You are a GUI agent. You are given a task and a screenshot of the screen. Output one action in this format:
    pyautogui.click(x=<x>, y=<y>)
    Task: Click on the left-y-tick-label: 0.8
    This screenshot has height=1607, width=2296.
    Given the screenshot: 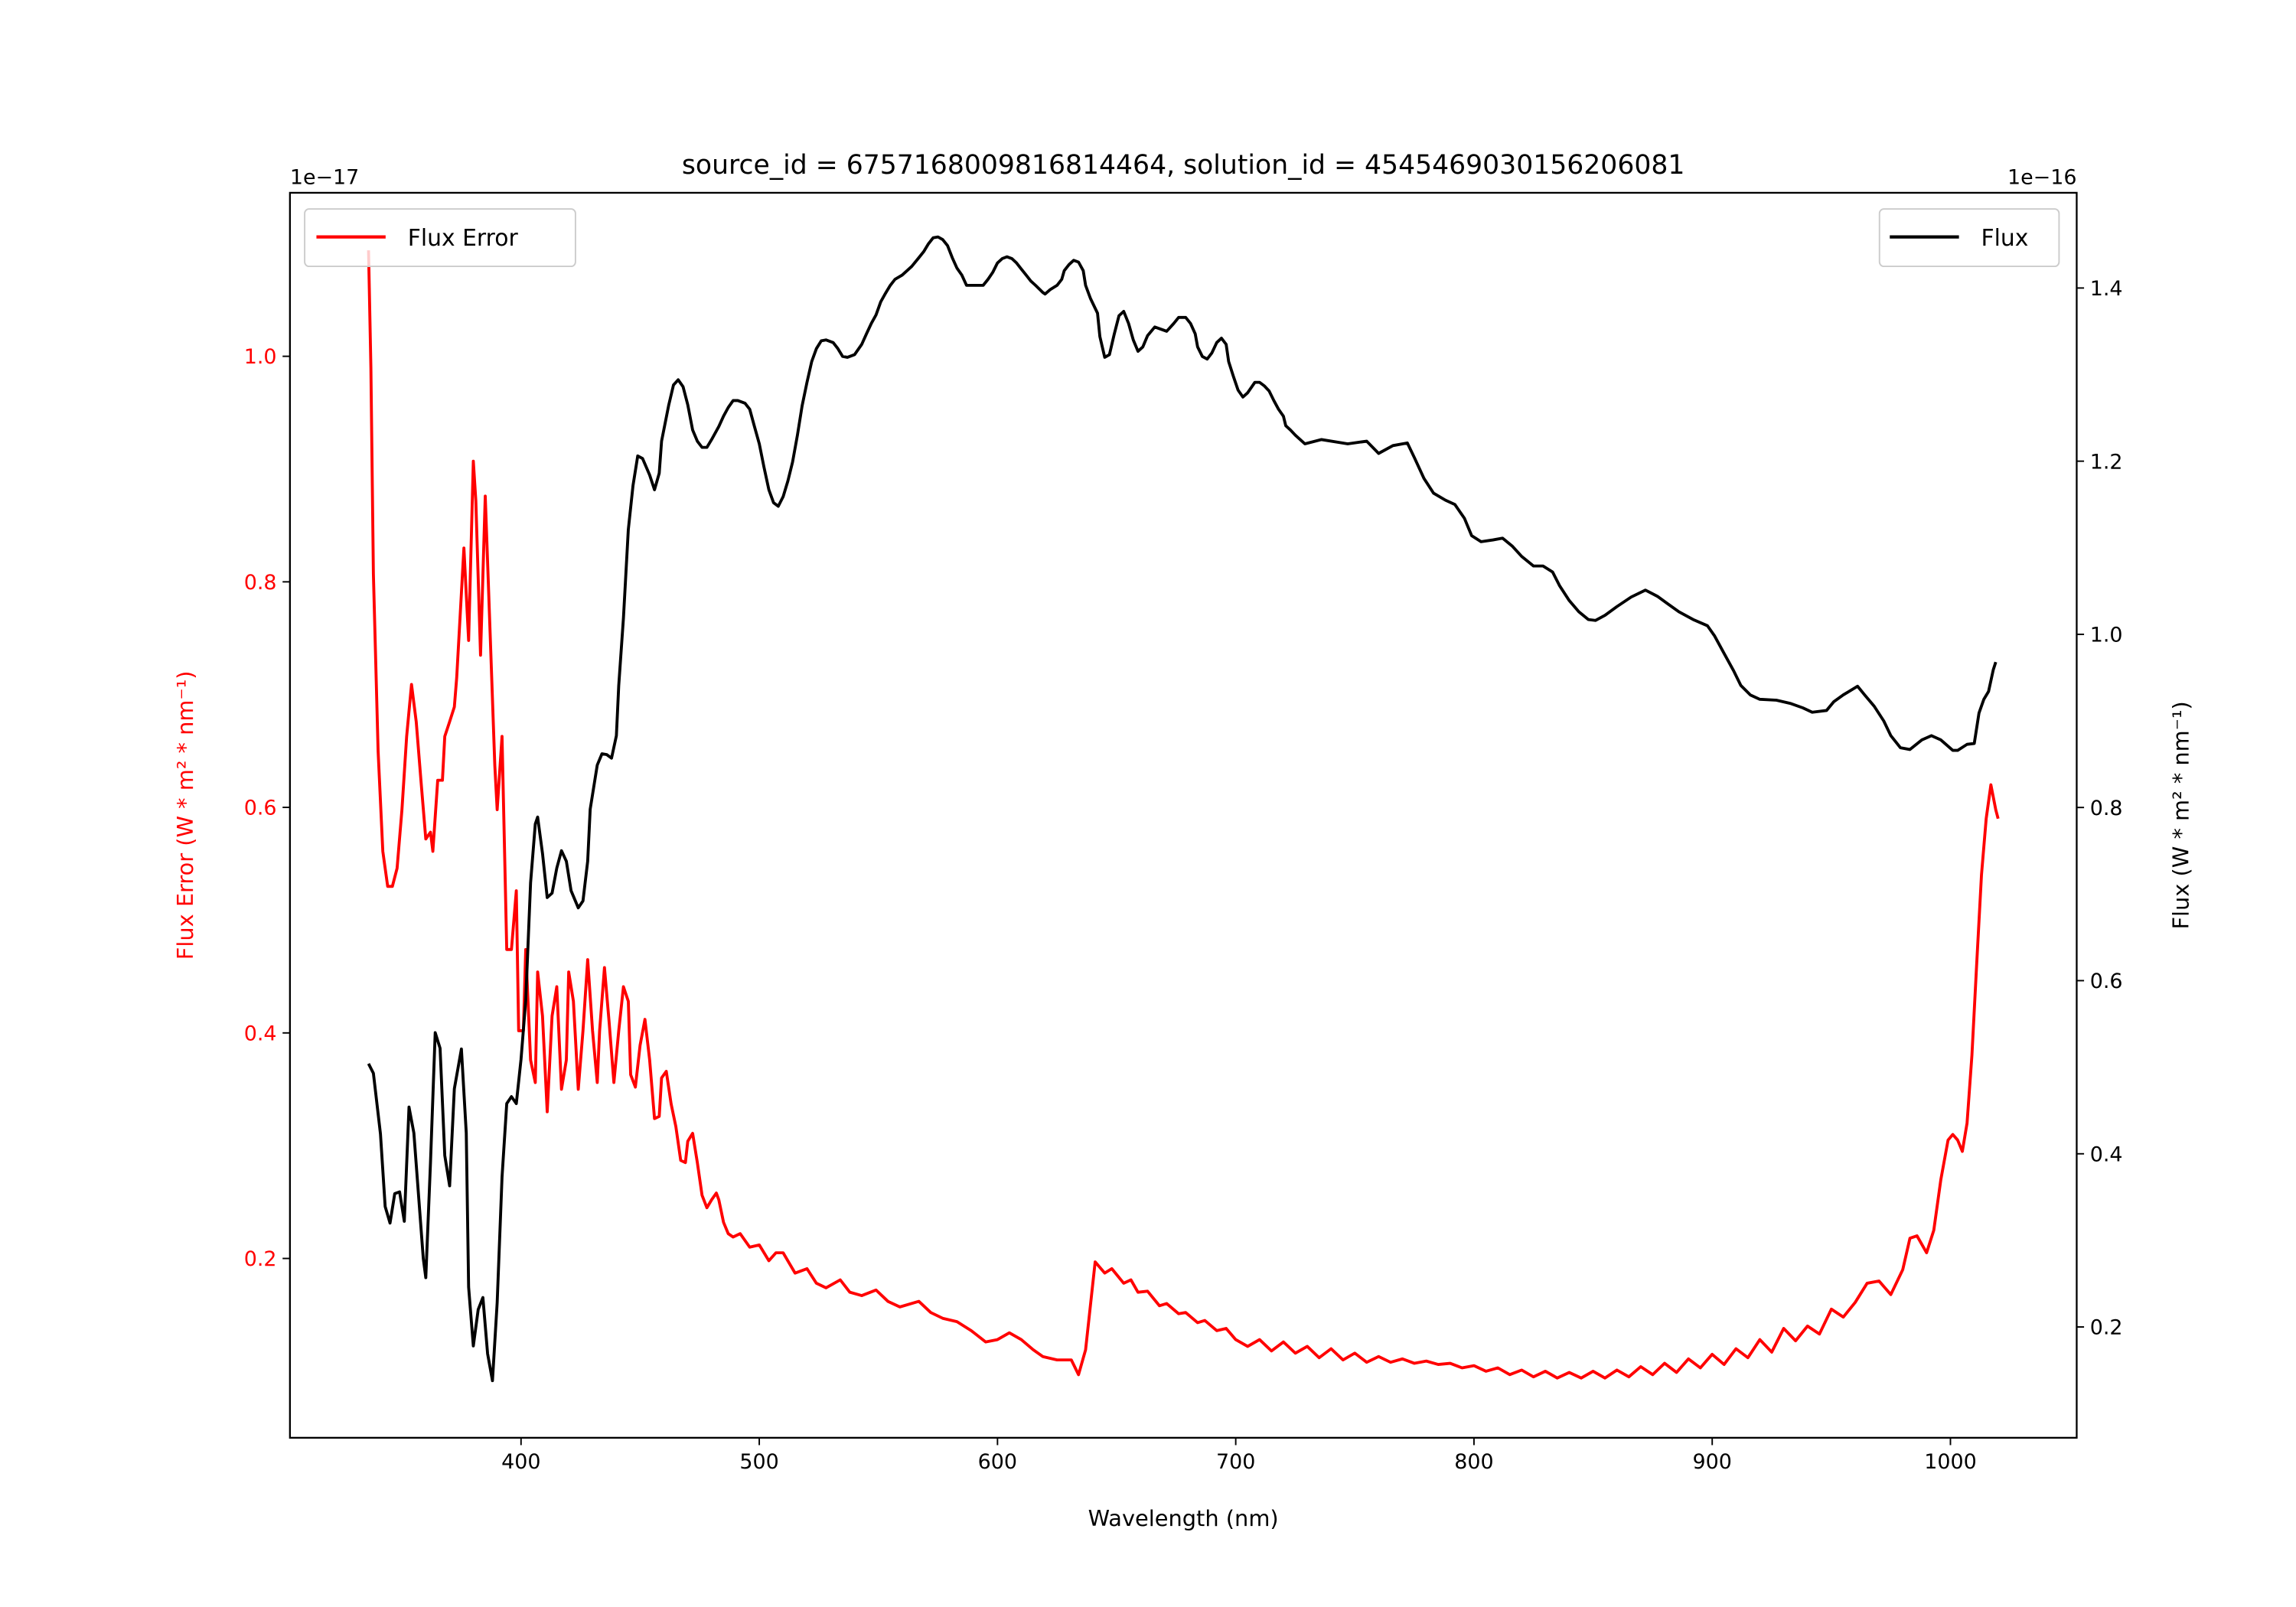 What is the action you would take?
    pyautogui.click(x=260, y=583)
    